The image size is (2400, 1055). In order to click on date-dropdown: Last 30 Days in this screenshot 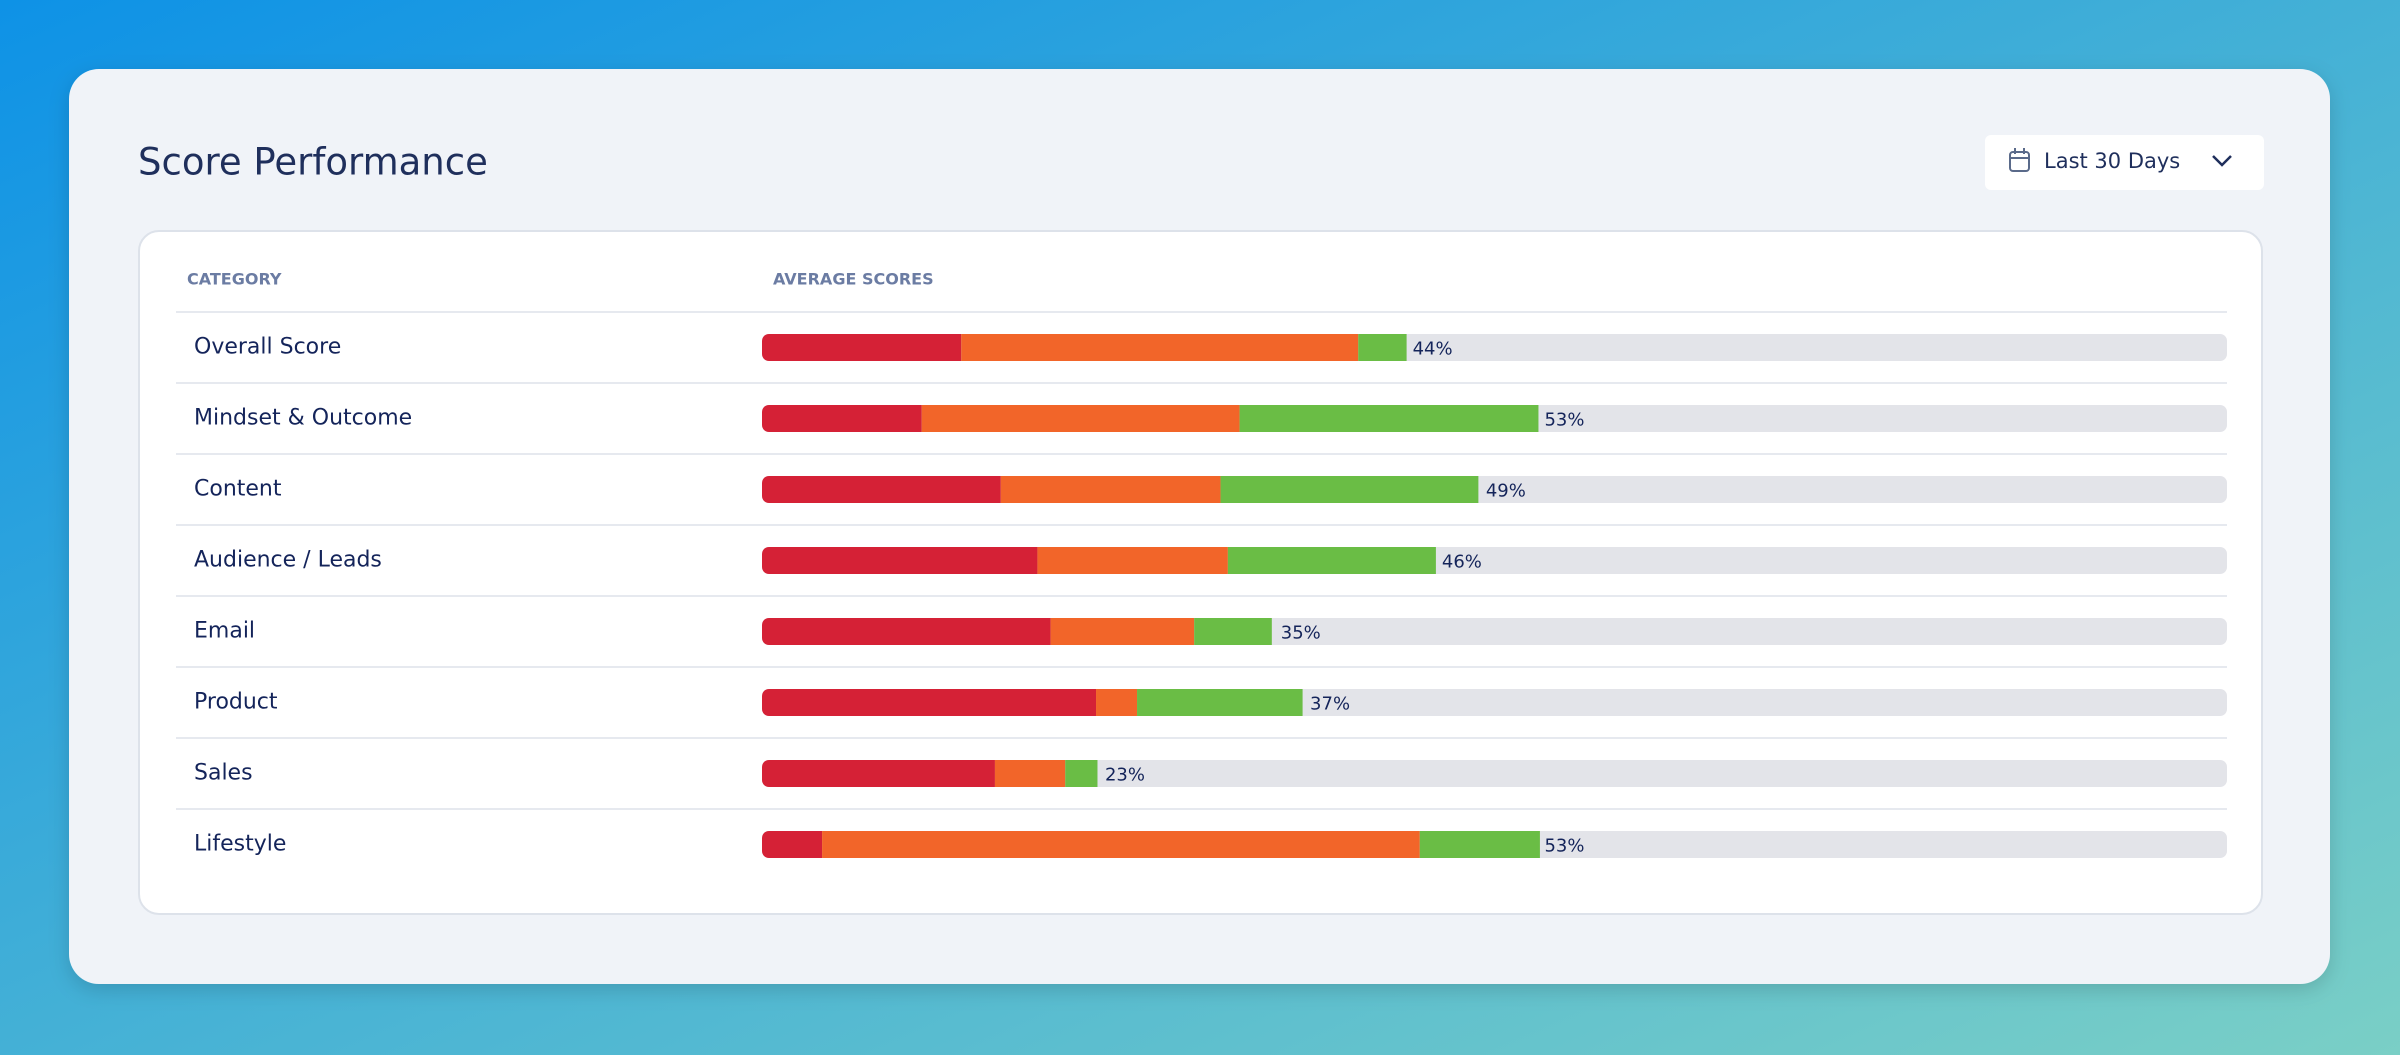, I will do `click(2124, 162)`.